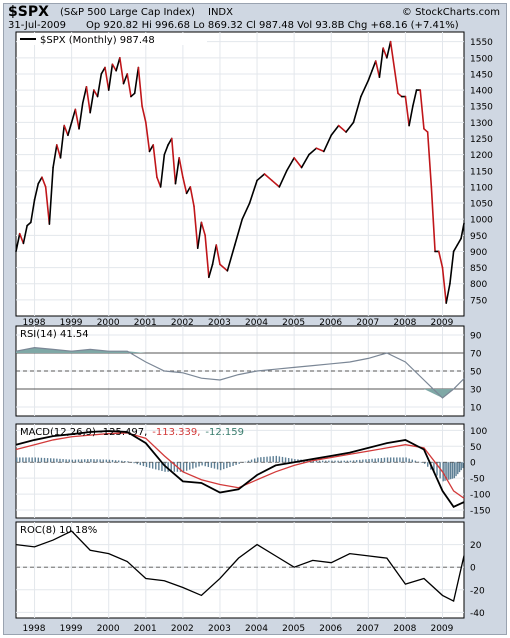 Image resolution: width=510 pixels, height=638 pixels. What do you see at coordinates (367, 629) in the screenshot?
I see `x-tick-label-bottom: 2007` at bounding box center [367, 629].